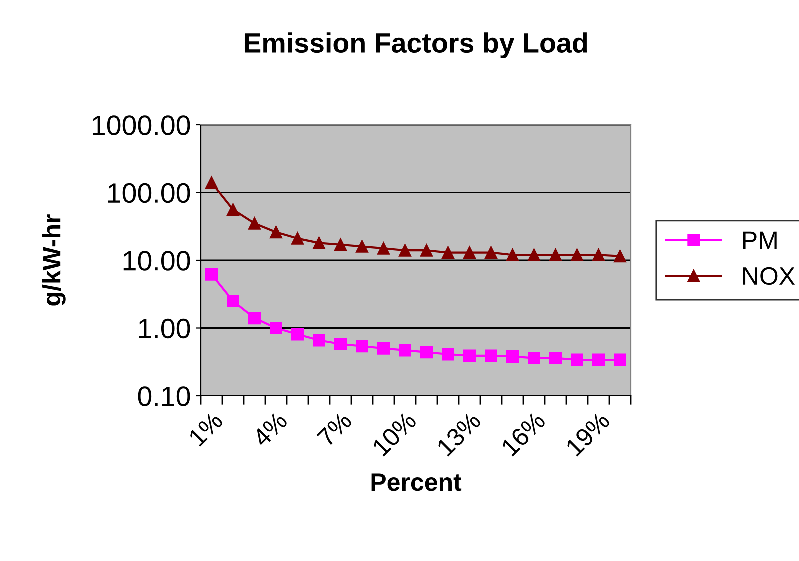 This screenshot has height=561, width=799. I want to click on legend-label: PM, so click(760, 241).